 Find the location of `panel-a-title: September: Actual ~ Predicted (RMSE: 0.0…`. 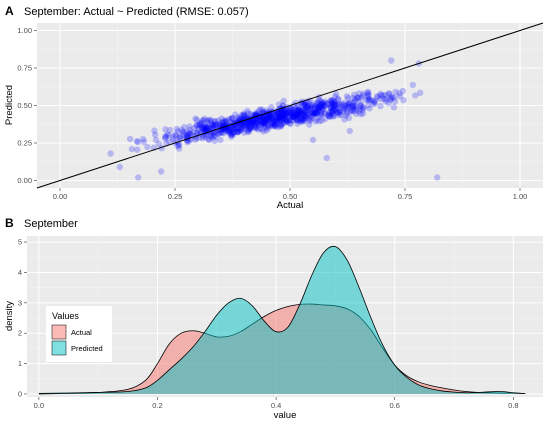

panel-a-title: September: Actual ~ Predicted (RMSE: 0.0… is located at coordinates (136, 12).